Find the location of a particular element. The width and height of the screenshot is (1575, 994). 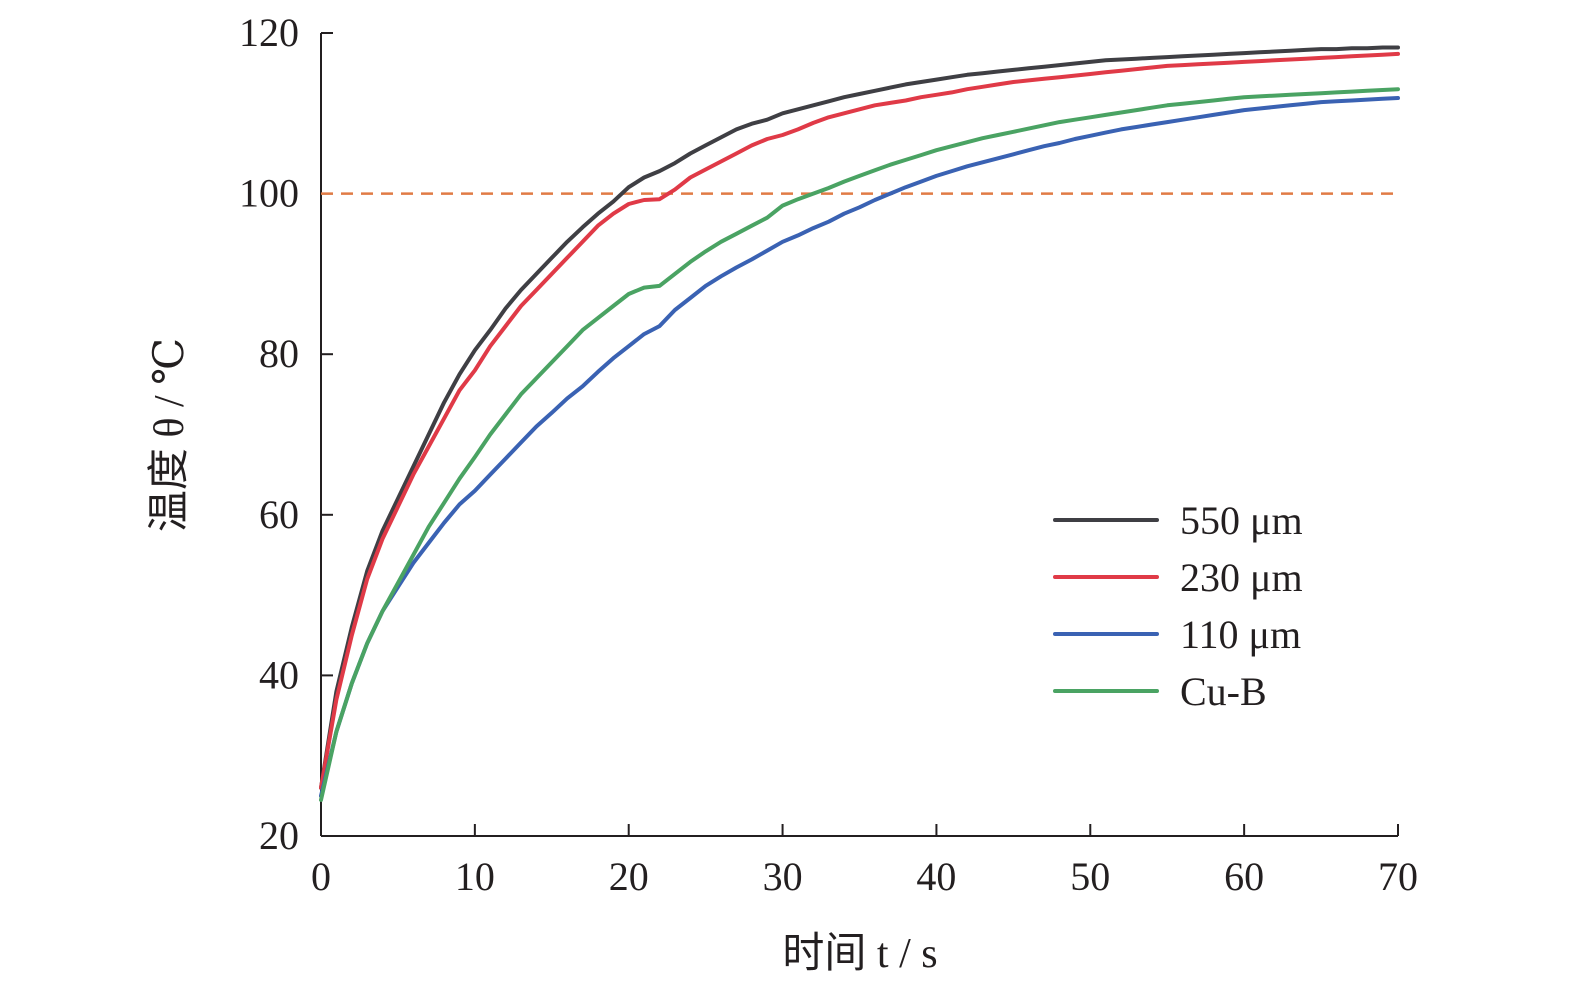

legend-label: Cu-B is located at coordinates (1223, 691).